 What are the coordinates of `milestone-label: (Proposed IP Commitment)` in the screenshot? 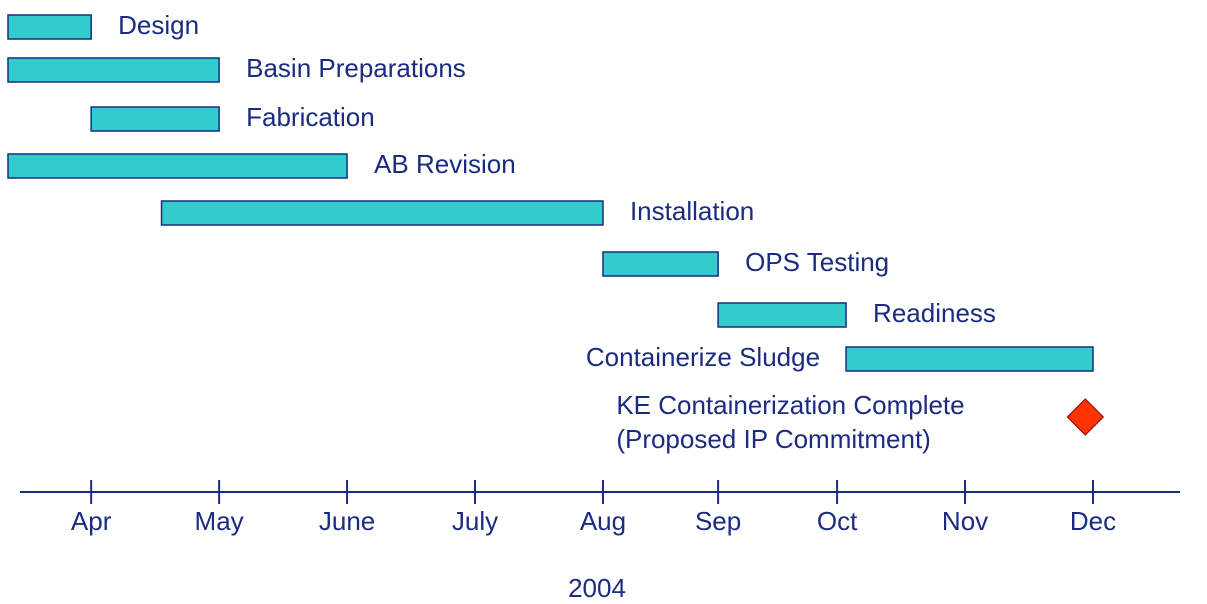 It's located at (773, 439).